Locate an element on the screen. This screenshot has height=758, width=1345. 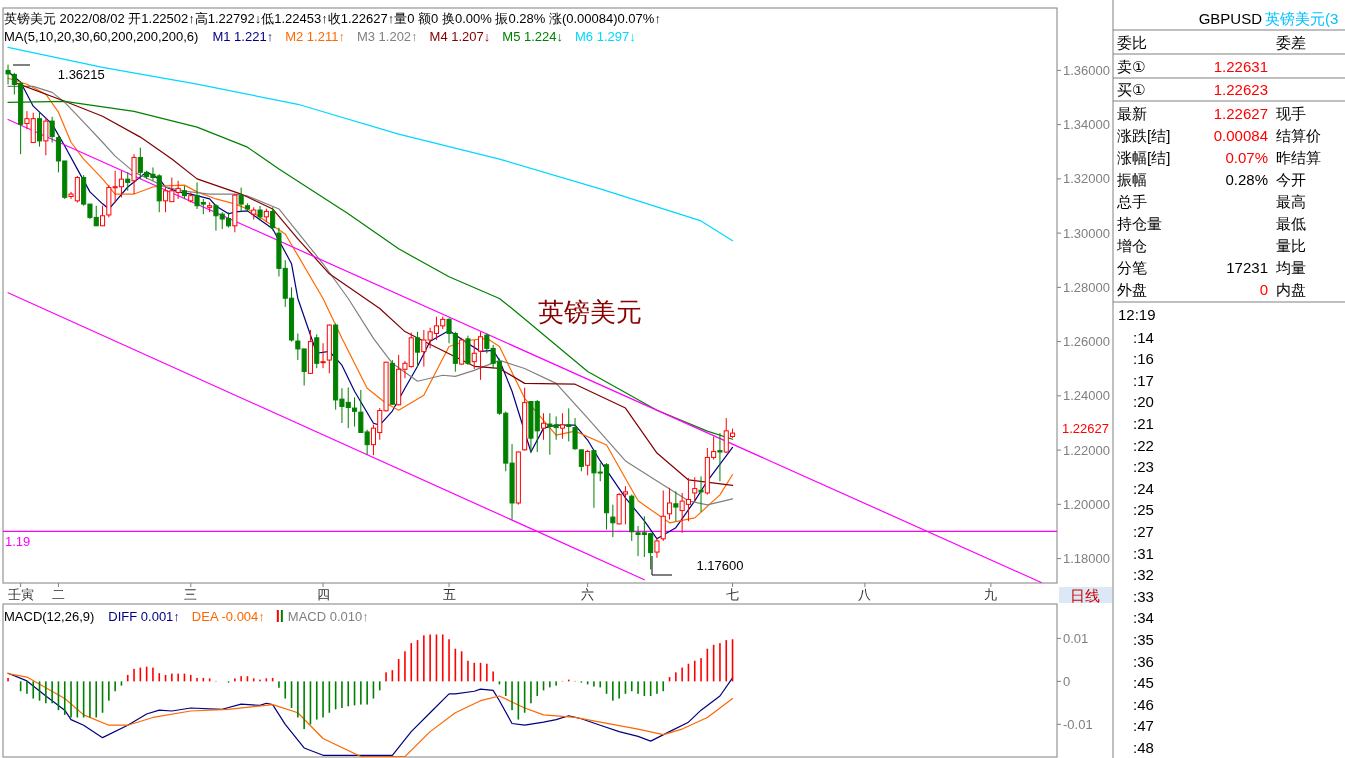
text: M2 1.211↑ is located at coordinates (315, 36).